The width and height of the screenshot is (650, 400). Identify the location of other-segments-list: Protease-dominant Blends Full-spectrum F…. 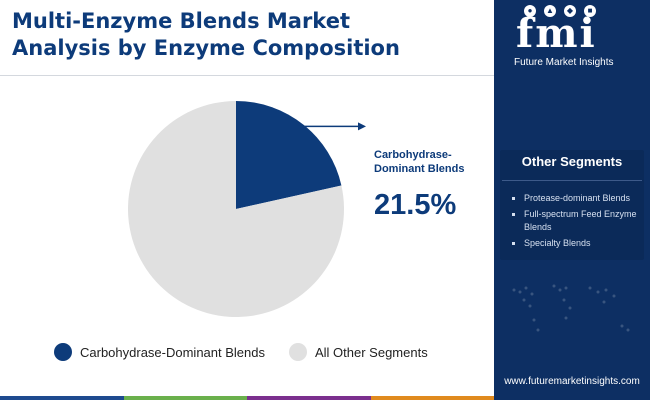
(577, 222).